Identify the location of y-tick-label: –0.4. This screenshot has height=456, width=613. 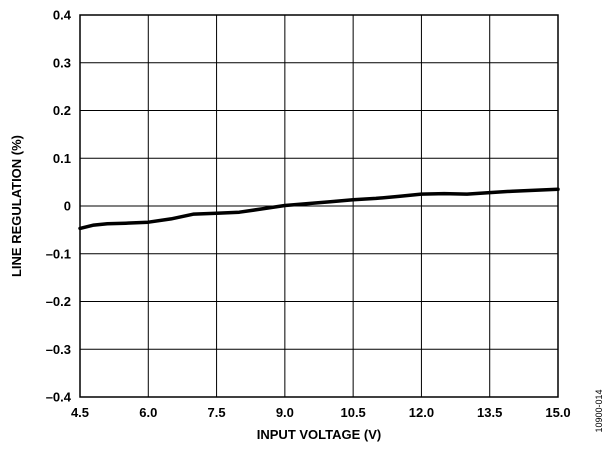
(59, 397).